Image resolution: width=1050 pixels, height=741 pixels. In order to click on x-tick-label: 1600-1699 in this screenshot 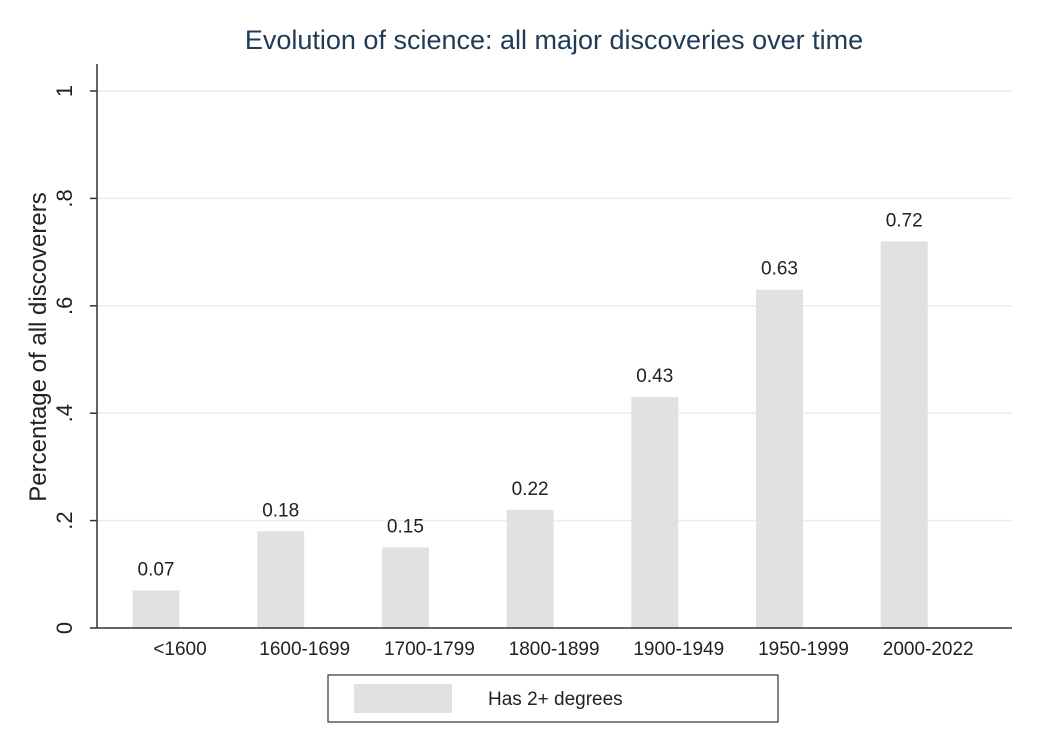, I will do `click(304, 649)`.